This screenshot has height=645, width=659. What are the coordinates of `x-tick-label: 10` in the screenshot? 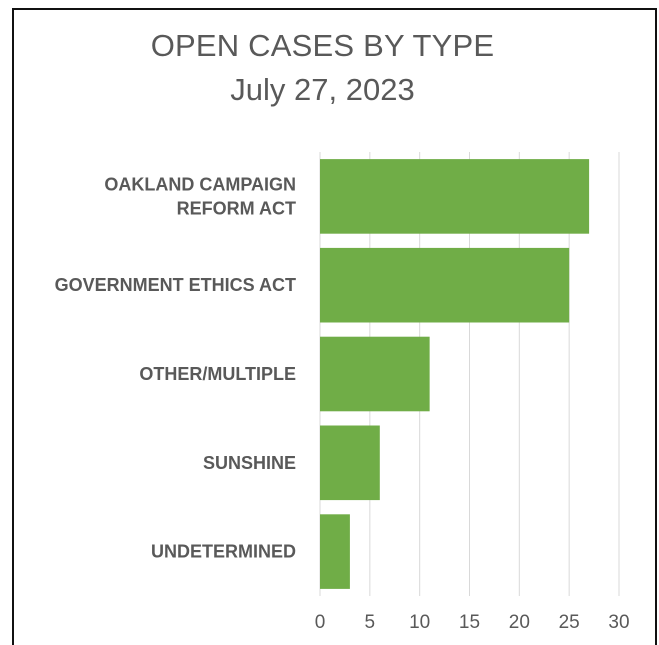 It's located at (419, 622).